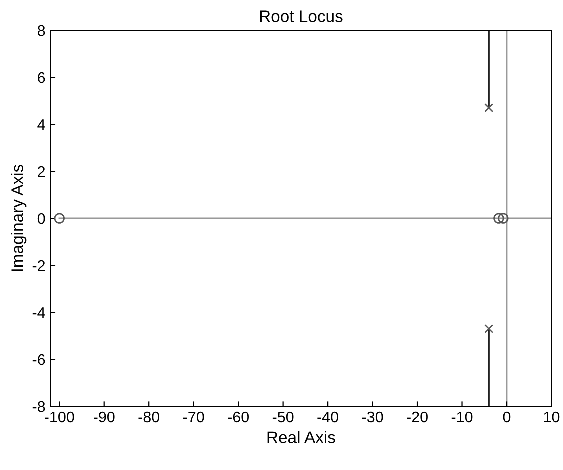  Describe the element at coordinates (104, 417) in the screenshot. I see `x-tick-label: -90` at that location.